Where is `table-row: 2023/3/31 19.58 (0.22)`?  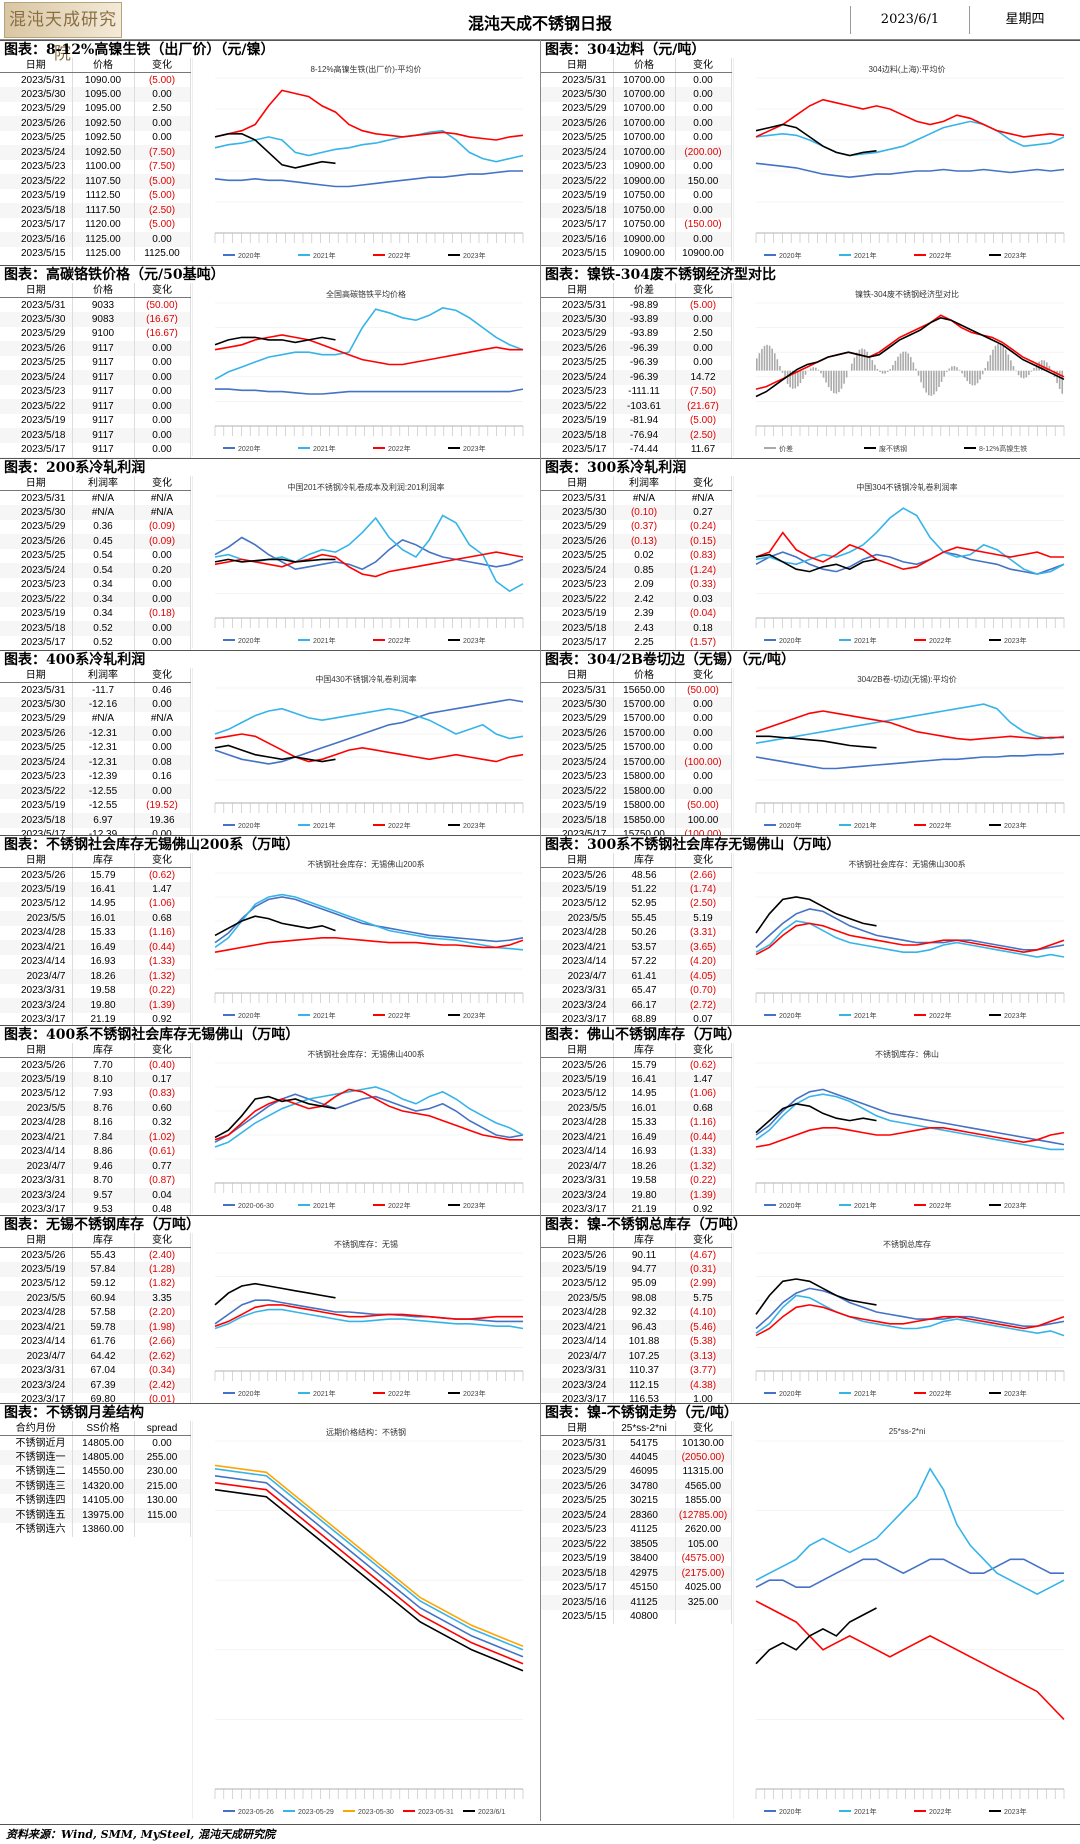
table-row: 2023/3/31 19.58 (0.22) is located at coordinates (636, 1180).